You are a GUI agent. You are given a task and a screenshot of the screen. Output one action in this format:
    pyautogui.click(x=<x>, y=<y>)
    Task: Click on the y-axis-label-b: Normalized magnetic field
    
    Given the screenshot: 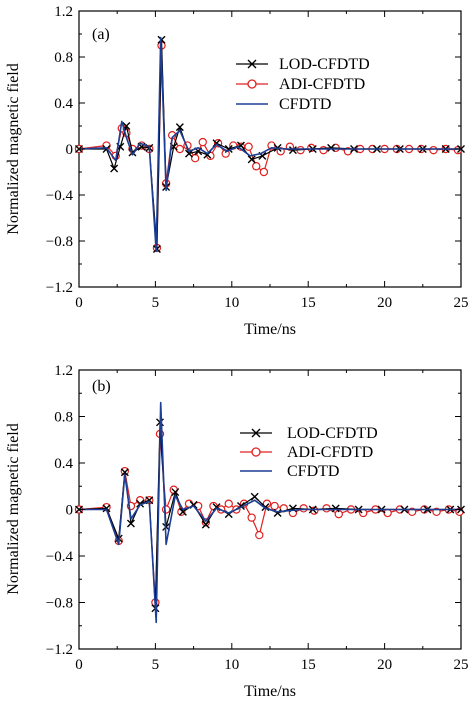 What is the action you would take?
    pyautogui.click(x=13, y=508)
    